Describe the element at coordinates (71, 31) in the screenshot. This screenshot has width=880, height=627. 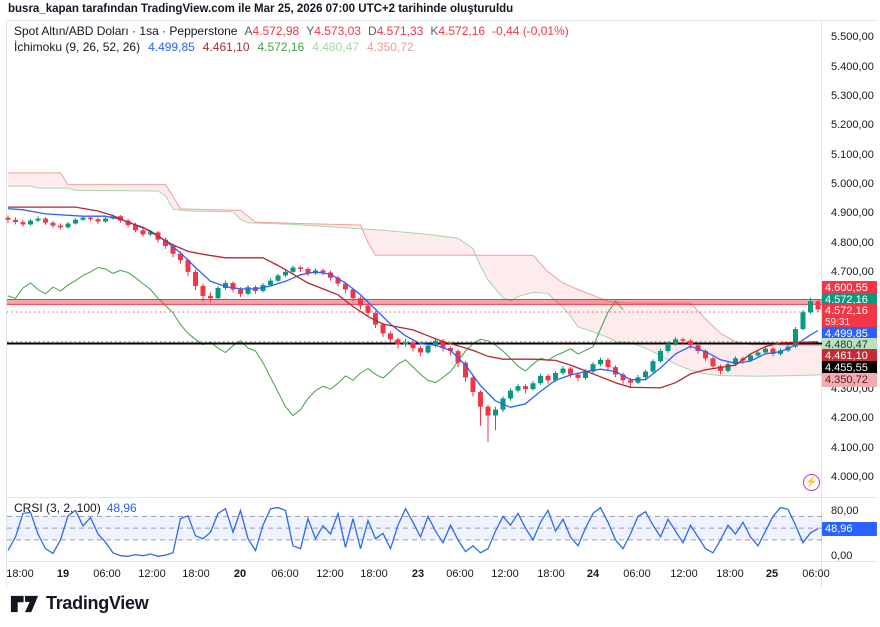
I see `symbol-title: Spot Altın/ABD Doları` at that location.